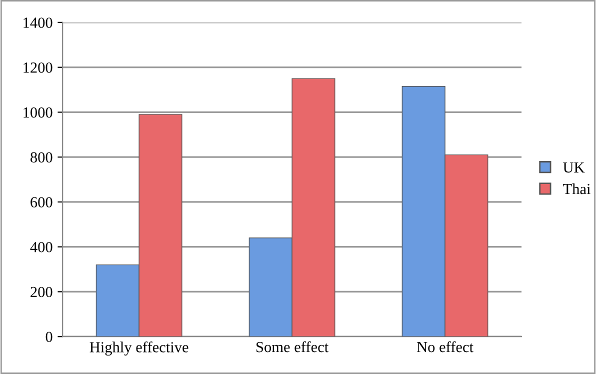 The height and width of the screenshot is (374, 596). What do you see at coordinates (139, 348) in the screenshot?
I see `x-tick-label: Highly effective` at bounding box center [139, 348].